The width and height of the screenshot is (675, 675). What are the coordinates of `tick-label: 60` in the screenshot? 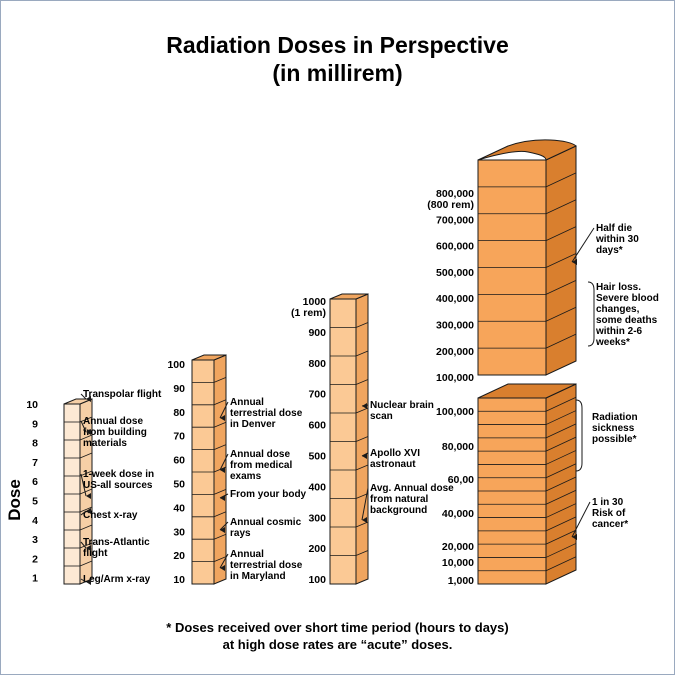 It's located at (179, 461).